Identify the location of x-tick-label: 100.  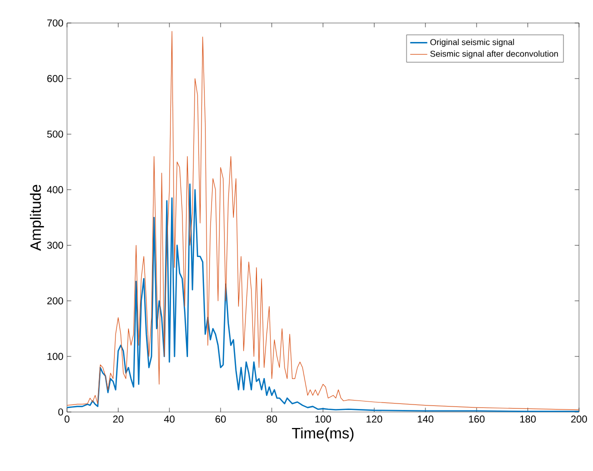
(323, 419).